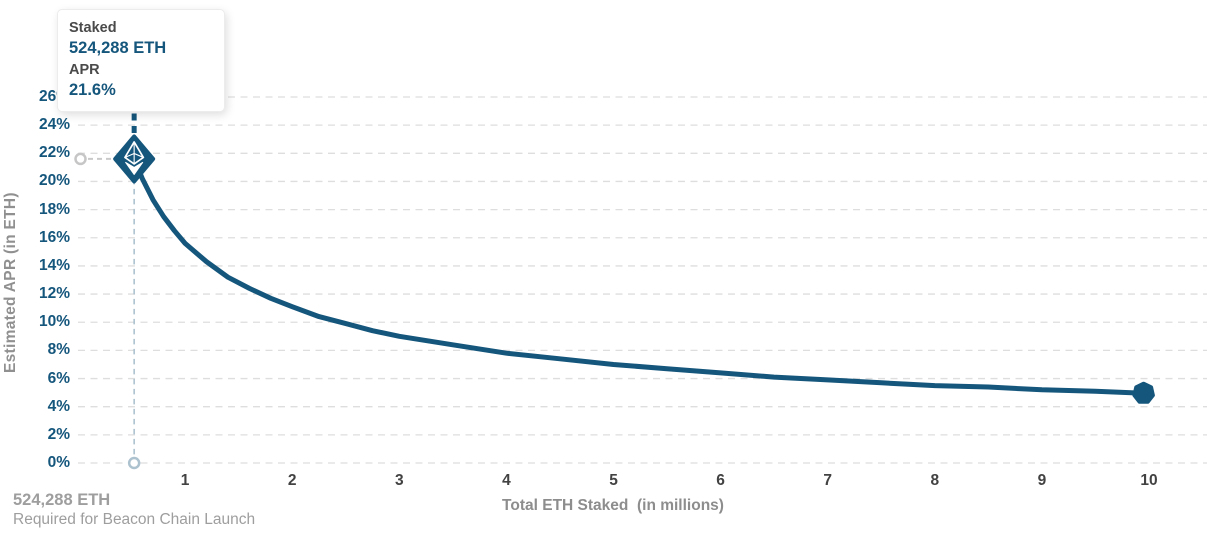 This screenshot has width=1213, height=543. Describe the element at coordinates (54, 153) in the screenshot. I see `y-tick-label: 22%` at that location.